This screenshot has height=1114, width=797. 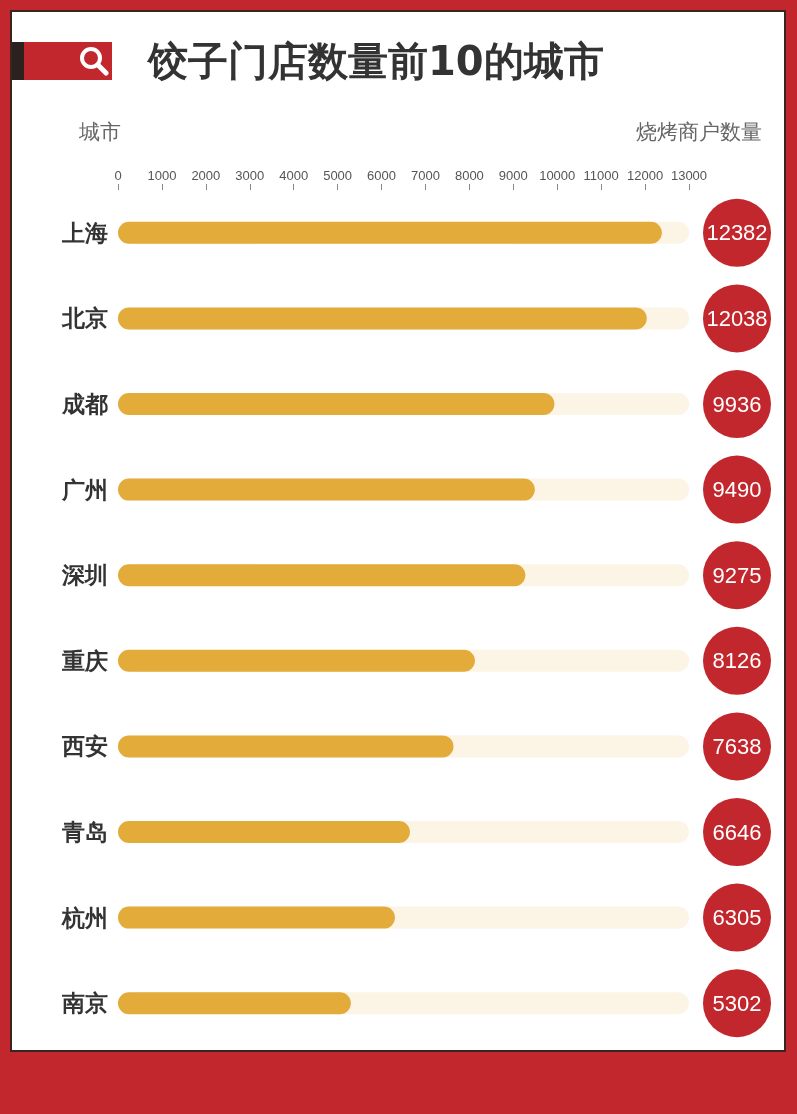 I want to click on x-tick-label: 3000, so click(x=250, y=175).